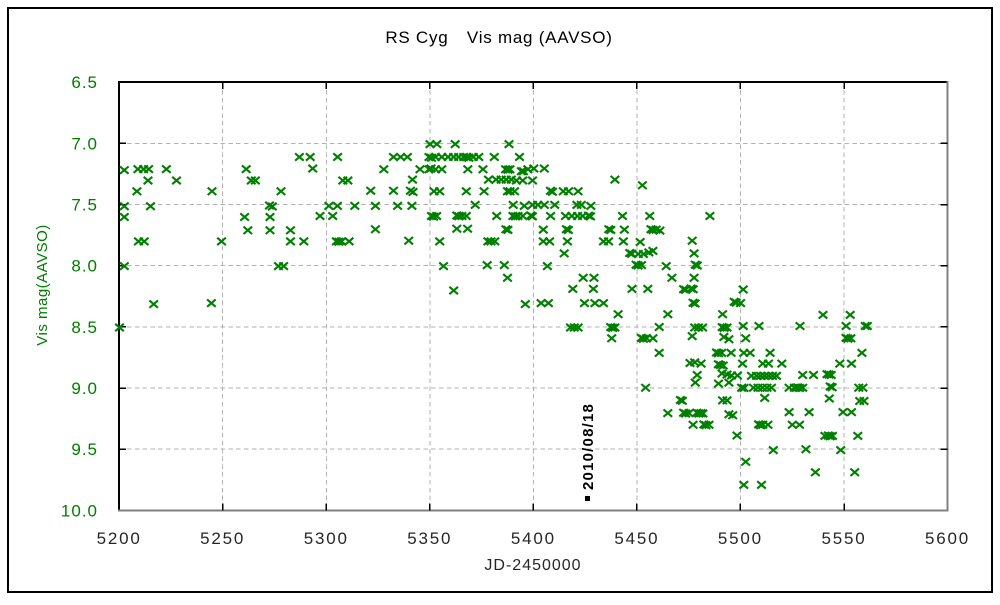 This screenshot has height=605, width=1000. Describe the element at coordinates (429, 538) in the screenshot. I see `svg-text: 5350` at that location.